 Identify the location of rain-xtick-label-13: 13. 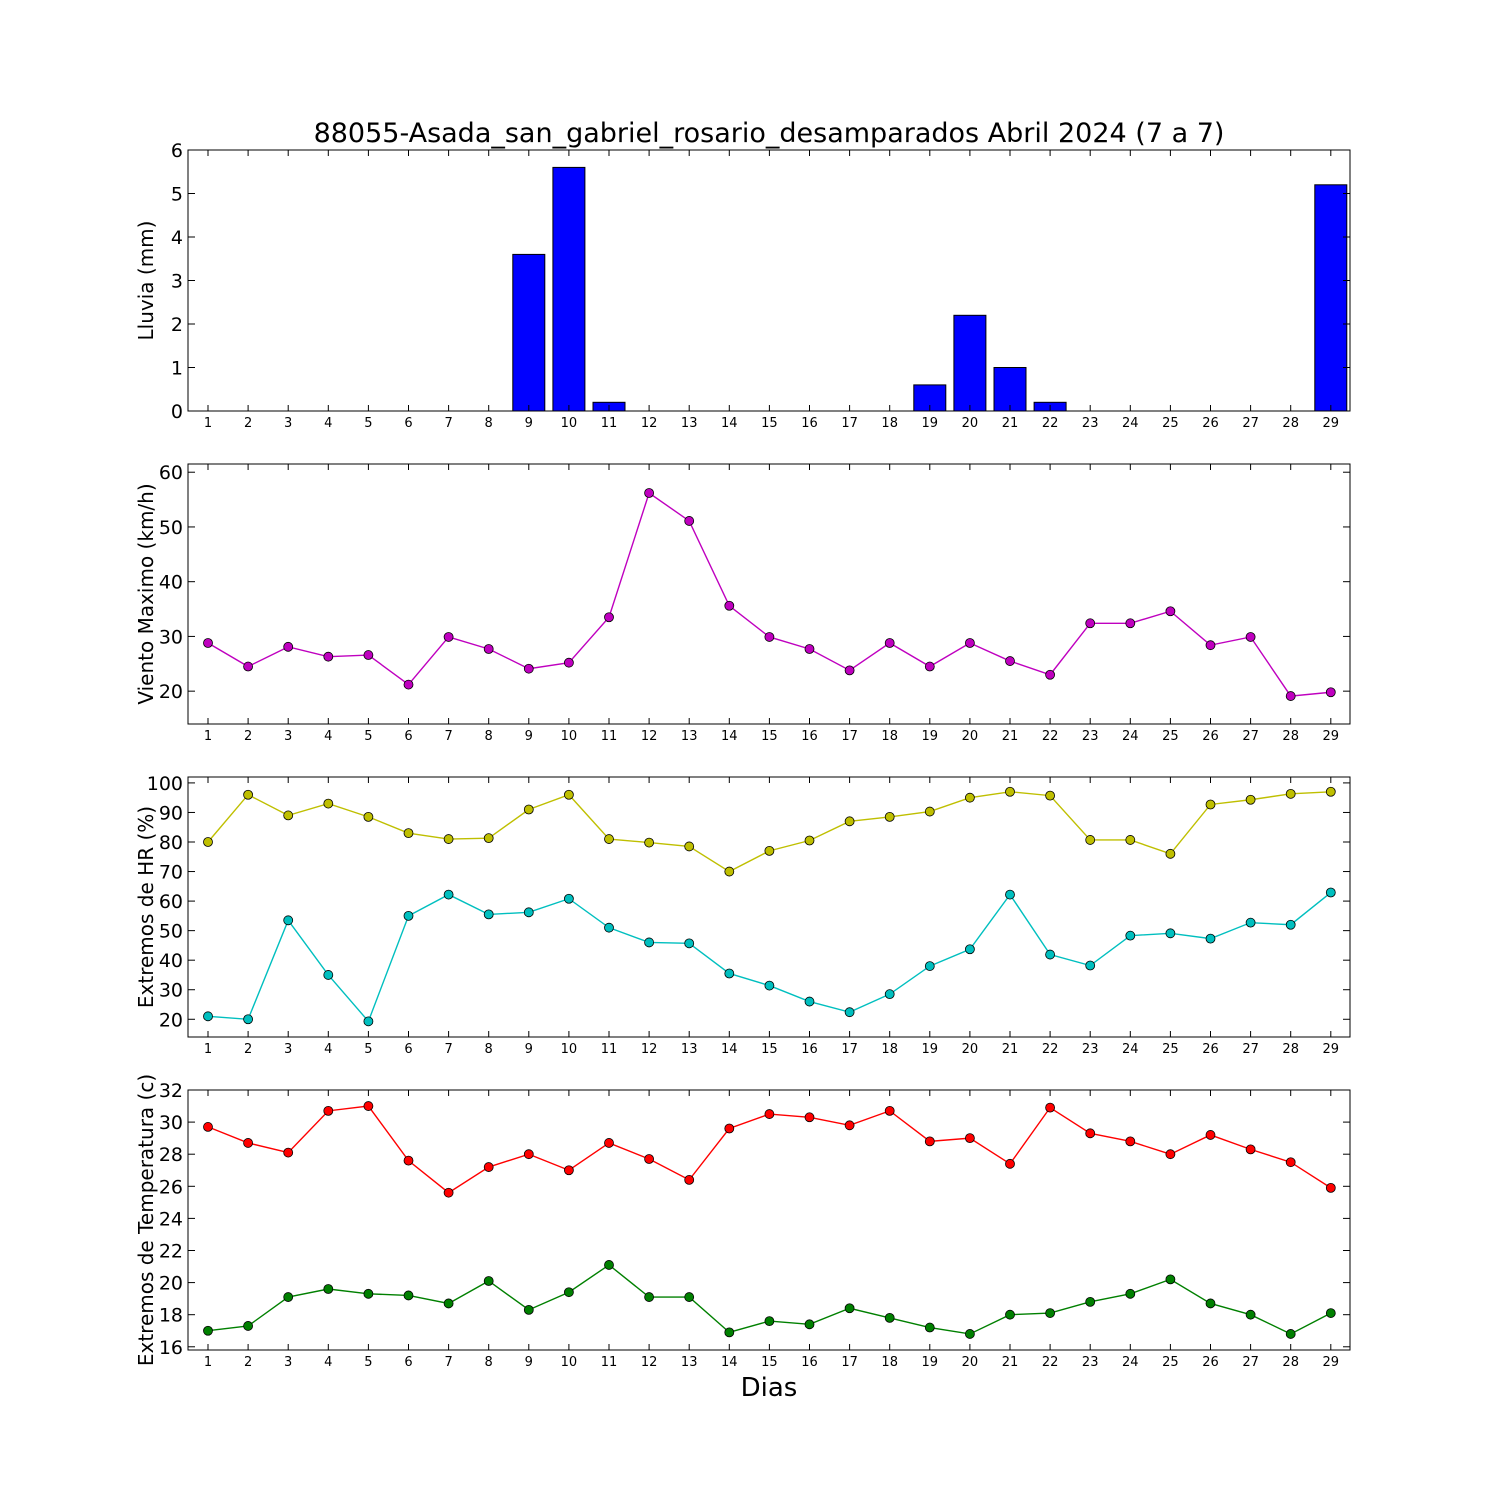
(689, 423).